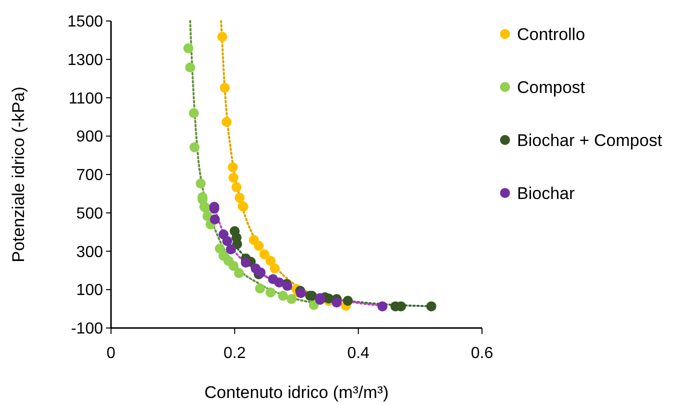 The image size is (696, 405). What do you see at coordinates (85, 60) in the screenshot?
I see `y-tick-label: 1300` at bounding box center [85, 60].